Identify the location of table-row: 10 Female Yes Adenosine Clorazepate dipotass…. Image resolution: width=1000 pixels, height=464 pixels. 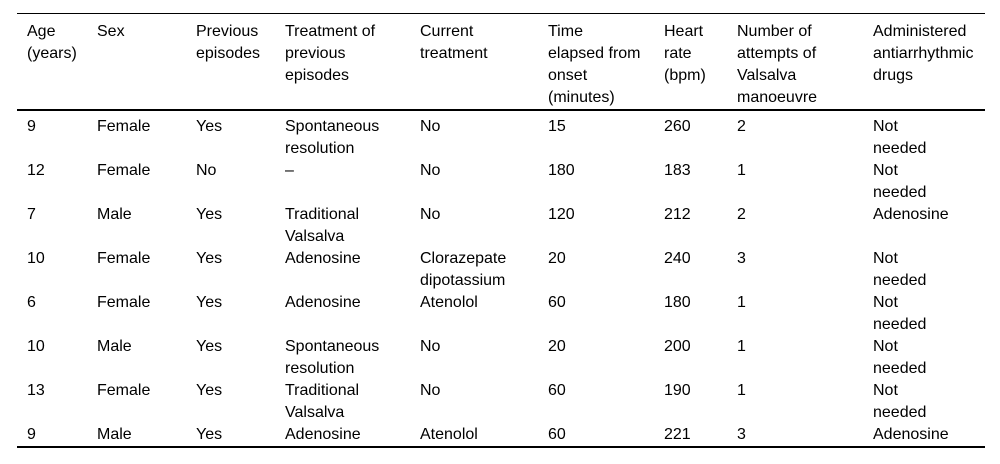
(501, 270).